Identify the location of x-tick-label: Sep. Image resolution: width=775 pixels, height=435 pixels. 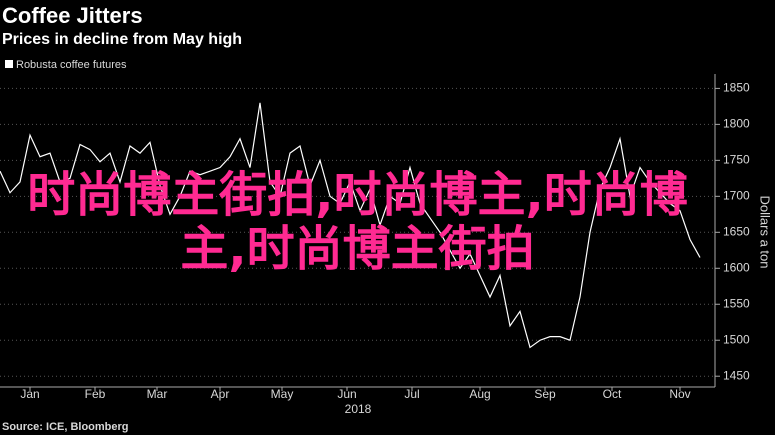
(545, 394).